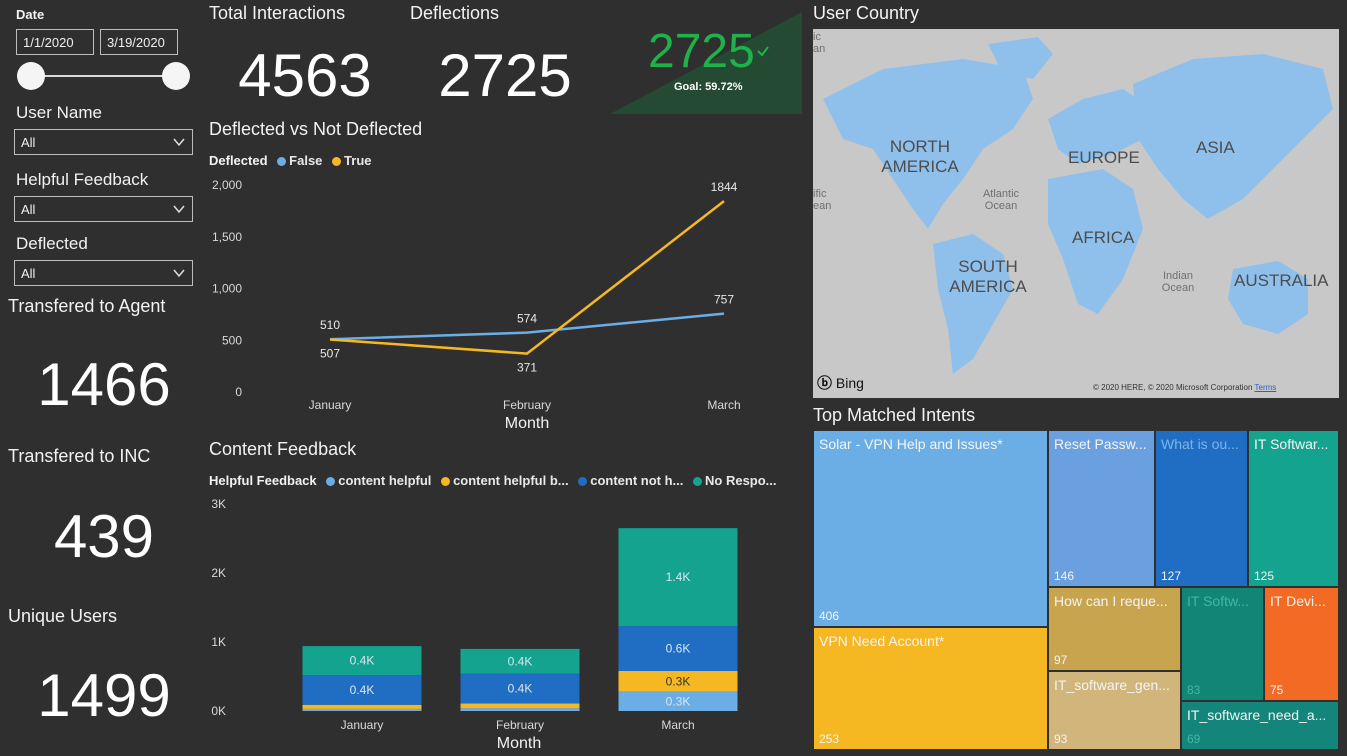 This screenshot has width=1347, height=756. What do you see at coordinates (103, 273) in the screenshot?
I see `deflected-dropdown: All` at bounding box center [103, 273].